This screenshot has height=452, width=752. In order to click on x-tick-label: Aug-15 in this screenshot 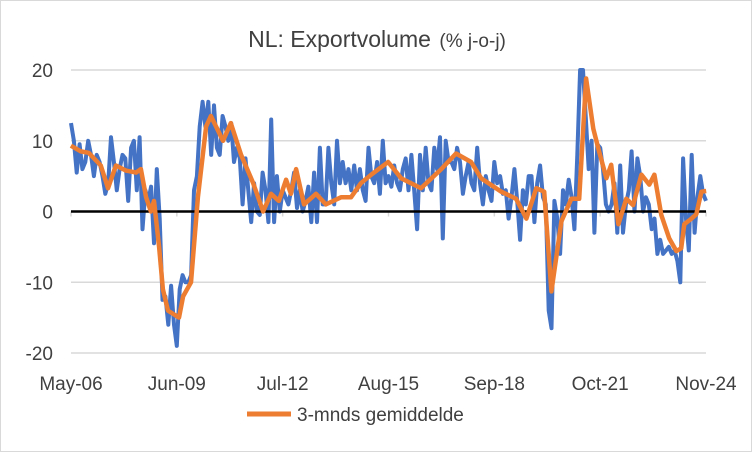, I will do `click(388, 384)`.